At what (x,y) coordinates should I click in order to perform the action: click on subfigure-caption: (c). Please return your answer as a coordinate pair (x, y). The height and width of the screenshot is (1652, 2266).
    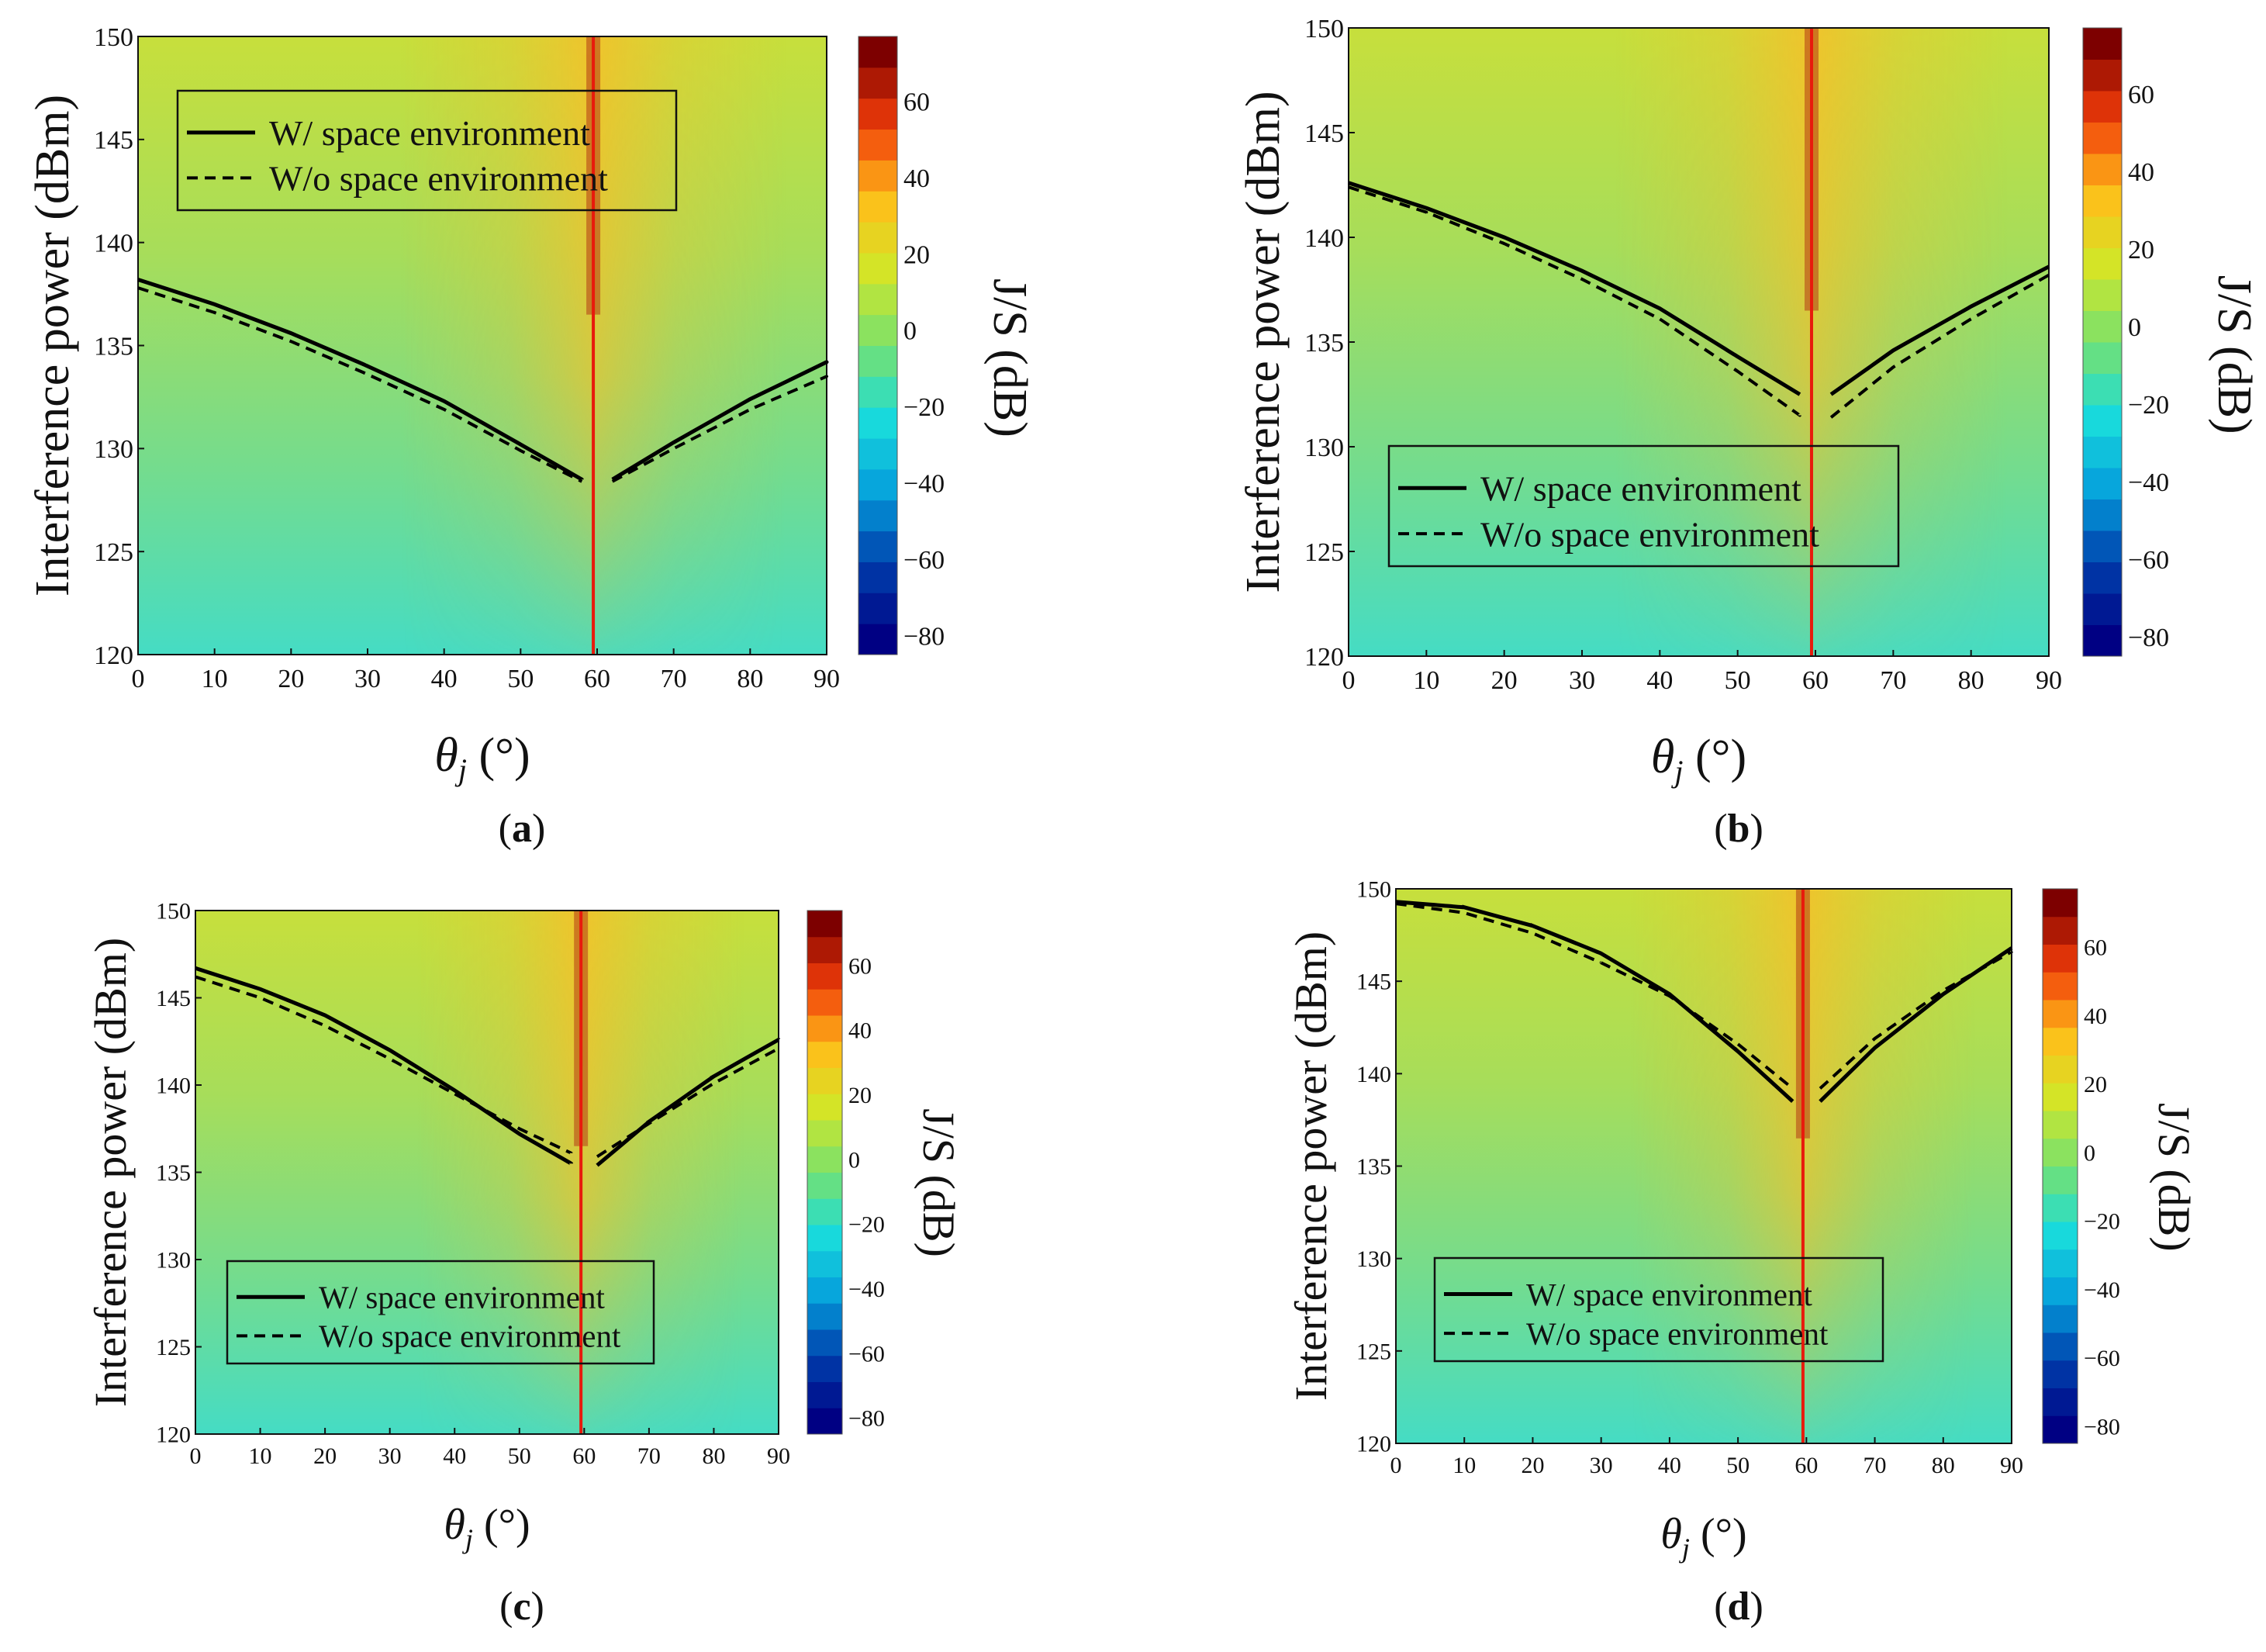
    Looking at the image, I should click on (521, 1607).